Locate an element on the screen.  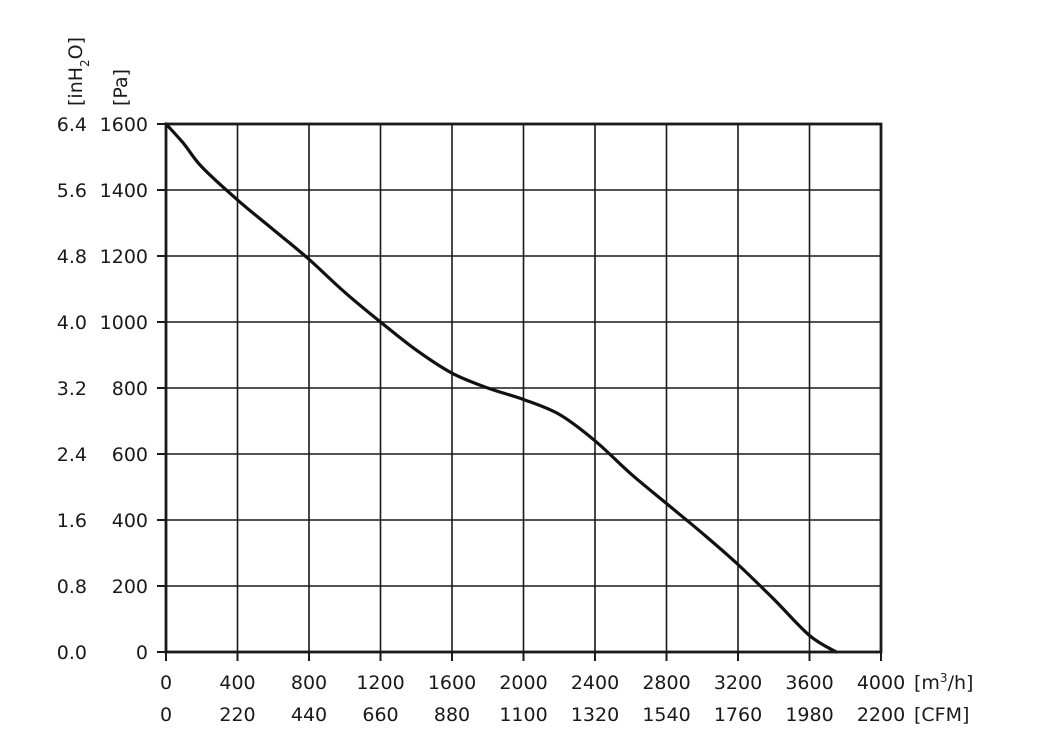
x-tick-label: 400 is located at coordinates (237, 683).